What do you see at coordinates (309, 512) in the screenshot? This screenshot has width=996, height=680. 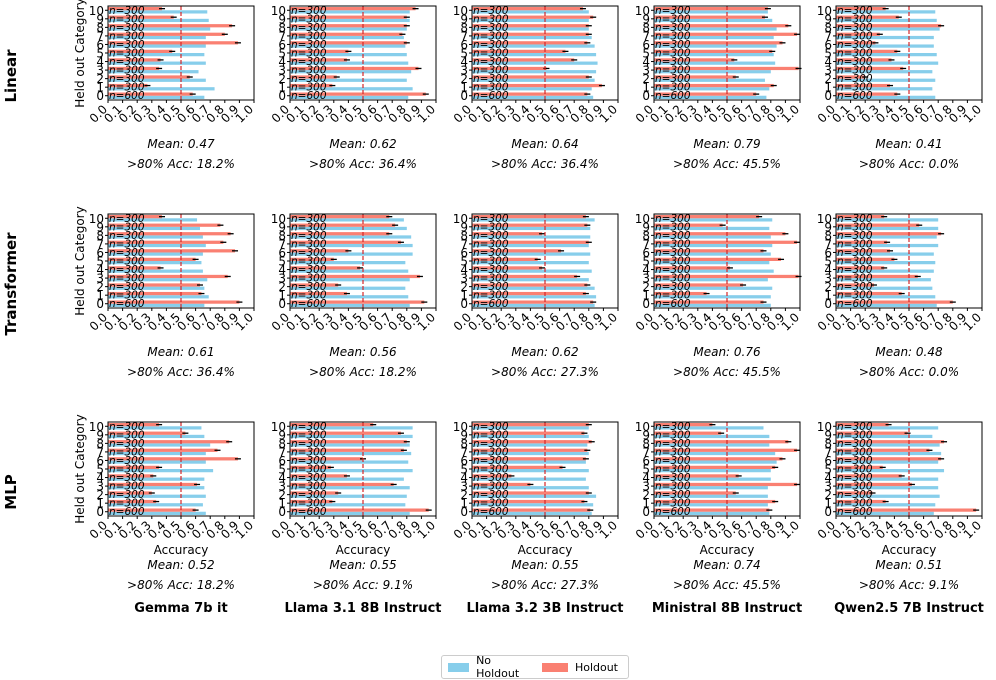 I see `sample-size-label: n=600` at bounding box center [309, 512].